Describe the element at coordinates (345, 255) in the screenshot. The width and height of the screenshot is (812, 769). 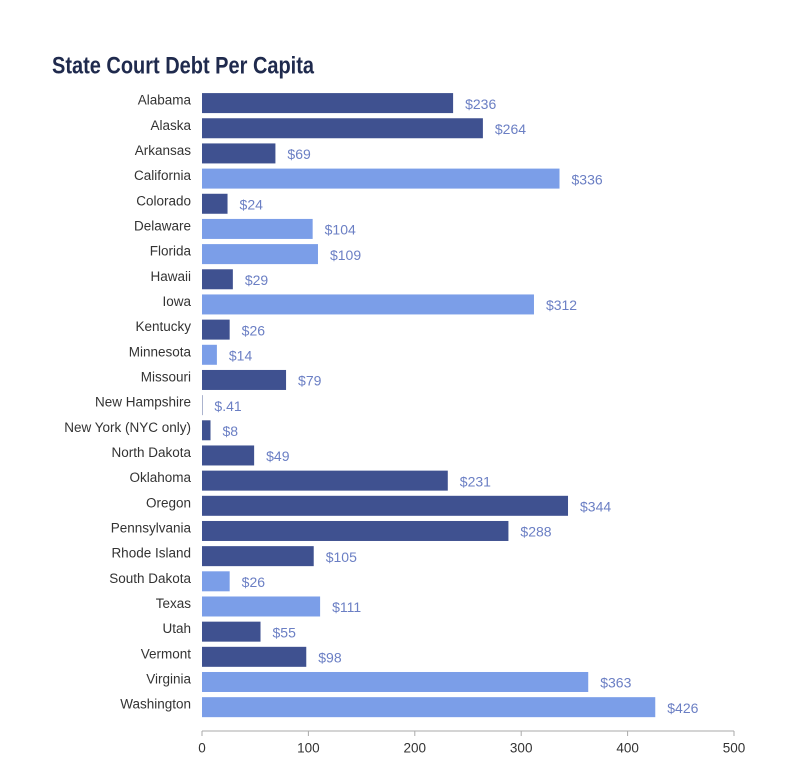
I see `value-label: $109` at that location.